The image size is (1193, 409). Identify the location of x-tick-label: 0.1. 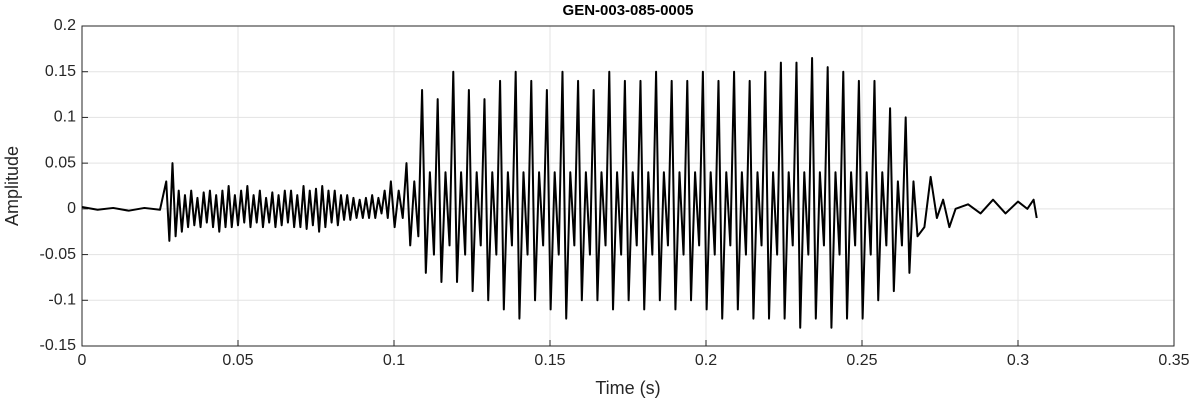
(394, 360).